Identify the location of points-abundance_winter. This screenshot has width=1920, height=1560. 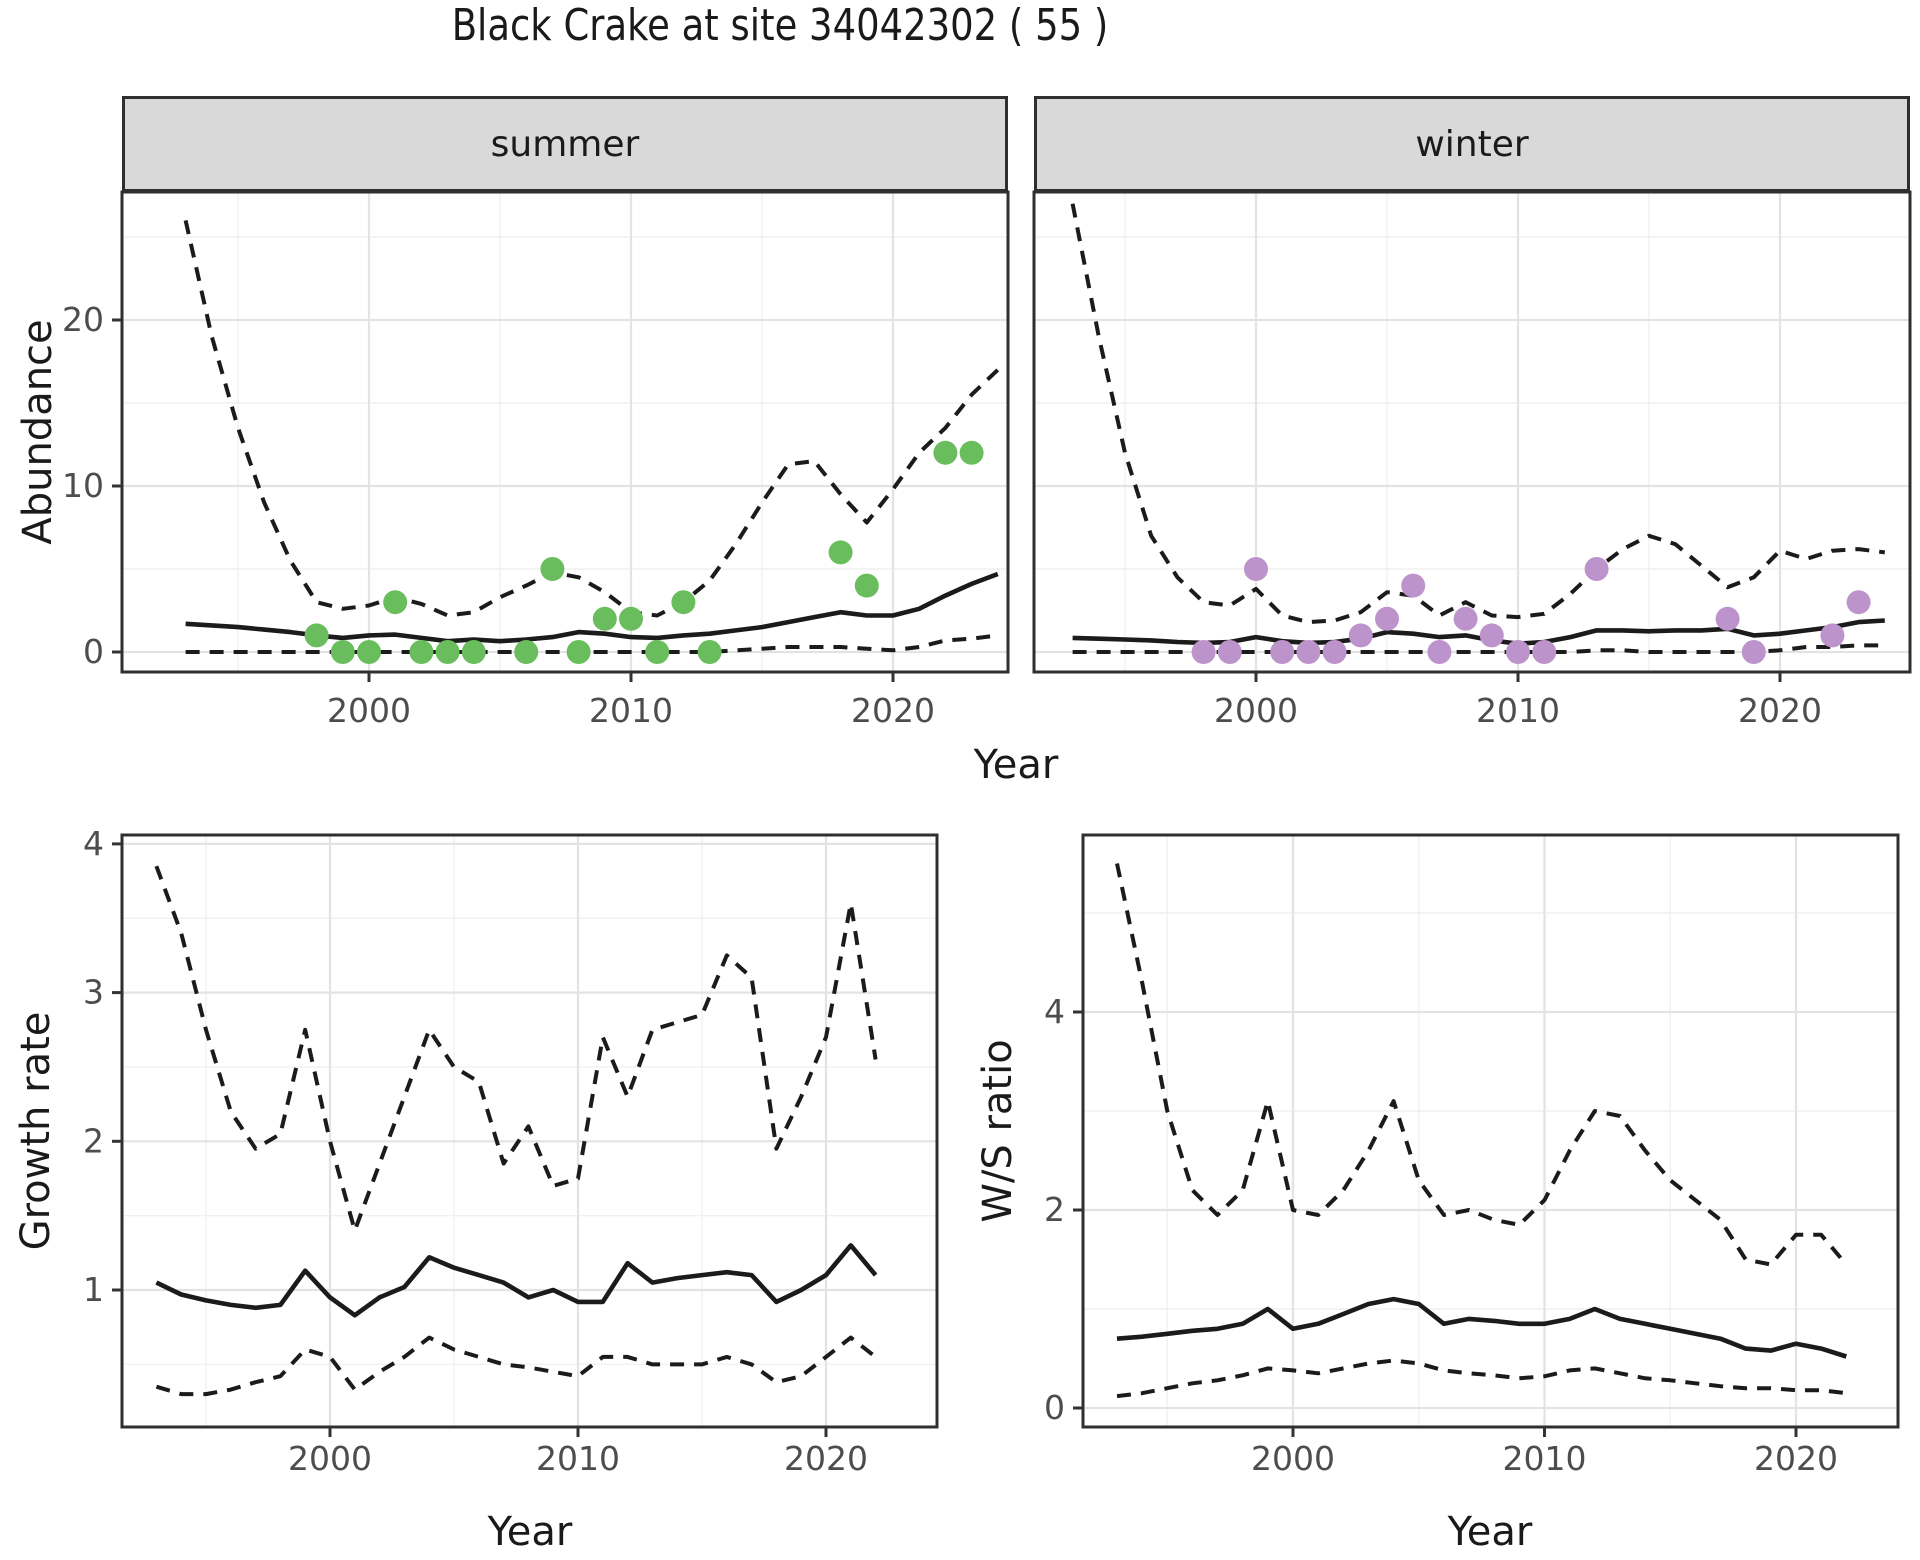
(1531, 610).